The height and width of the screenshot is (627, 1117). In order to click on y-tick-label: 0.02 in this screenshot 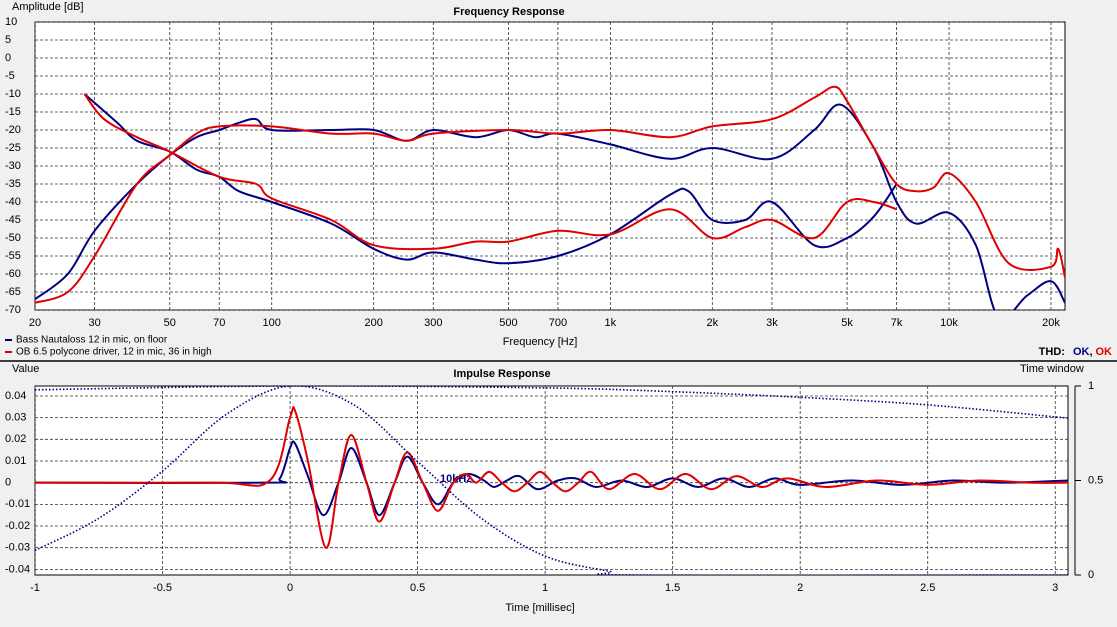, I will do `click(15, 439)`.